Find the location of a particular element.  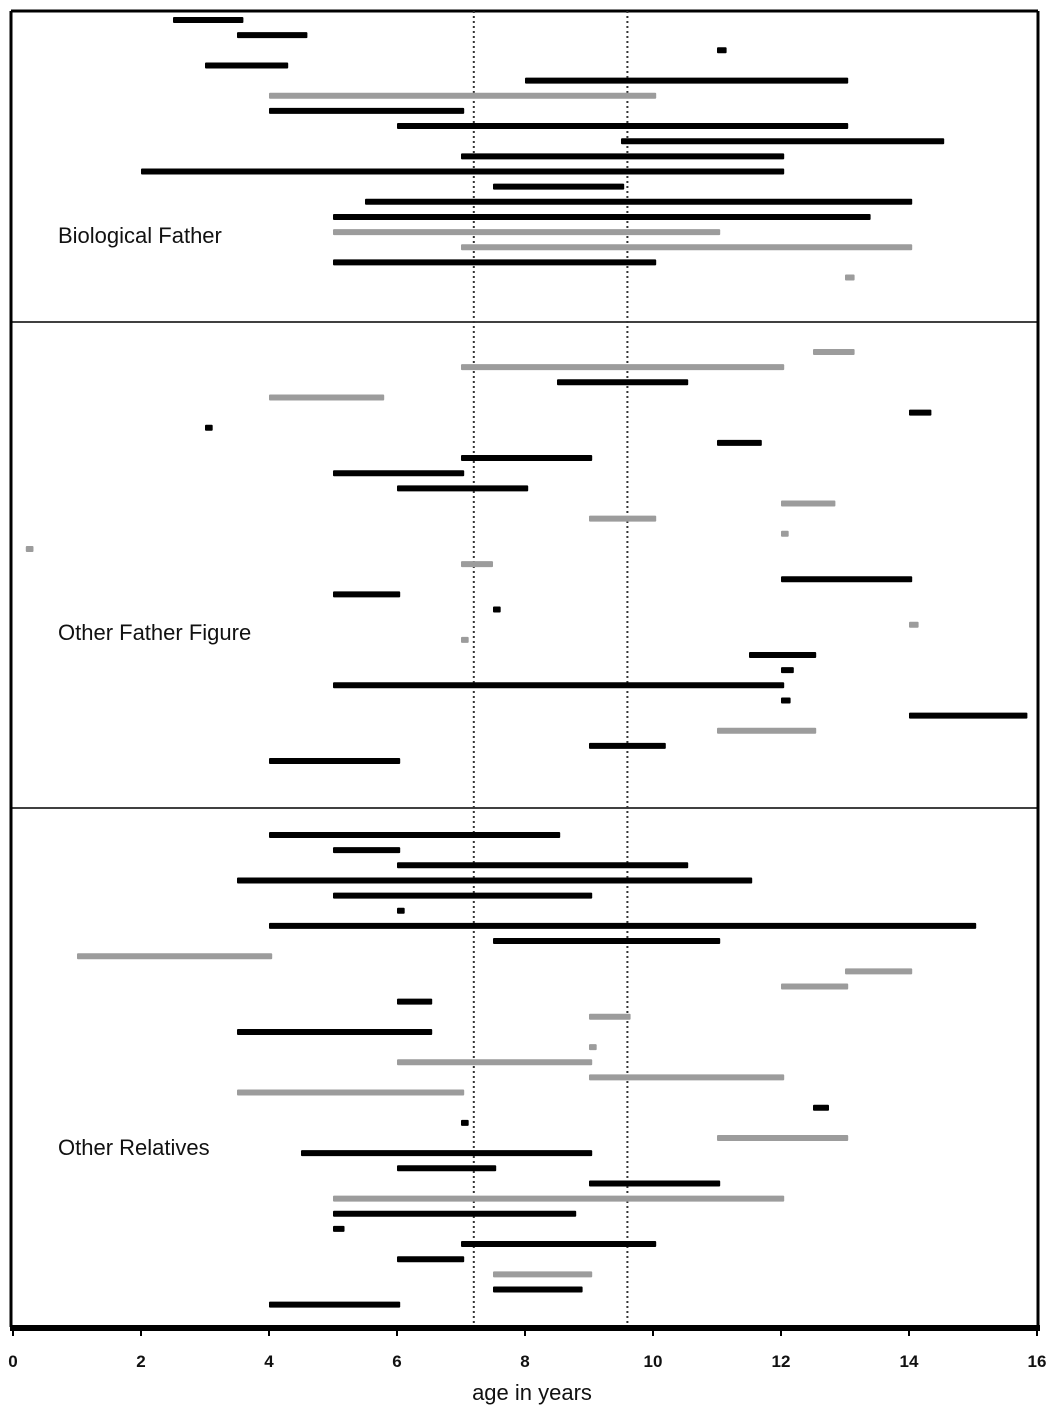

x-tick-label: 4 is located at coordinates (269, 1361).